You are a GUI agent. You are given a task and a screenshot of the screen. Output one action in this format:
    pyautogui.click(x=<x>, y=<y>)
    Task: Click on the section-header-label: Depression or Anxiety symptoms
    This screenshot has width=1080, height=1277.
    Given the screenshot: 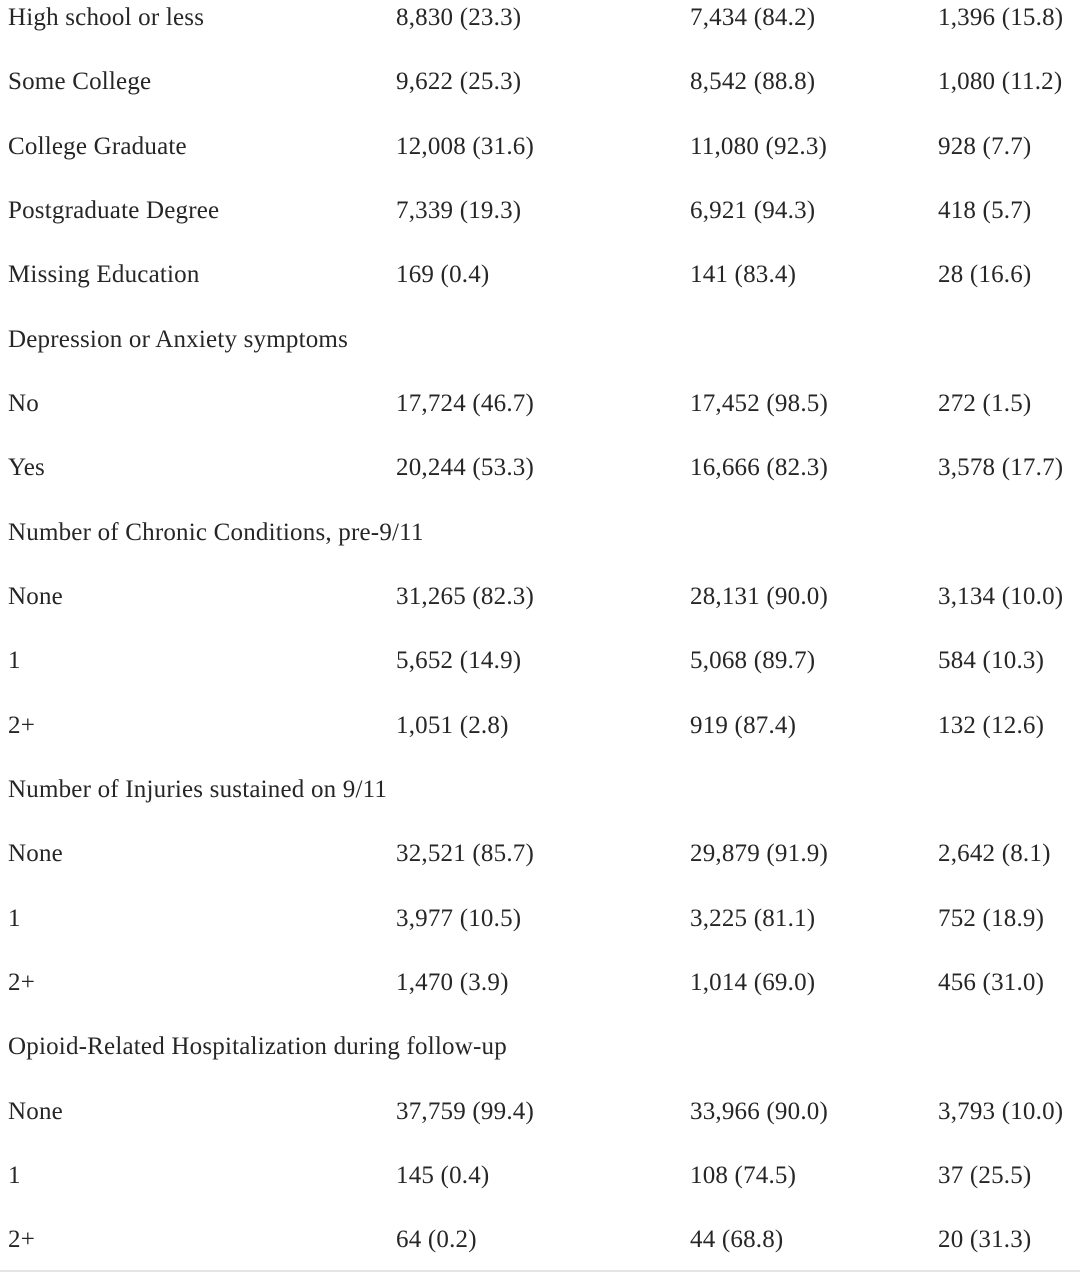 What is the action you would take?
    pyautogui.click(x=178, y=339)
    